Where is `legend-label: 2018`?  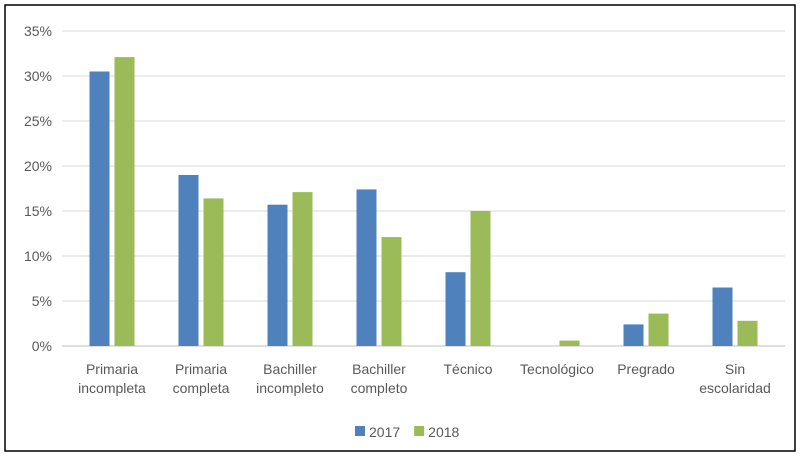
legend-label: 2018 is located at coordinates (443, 432).